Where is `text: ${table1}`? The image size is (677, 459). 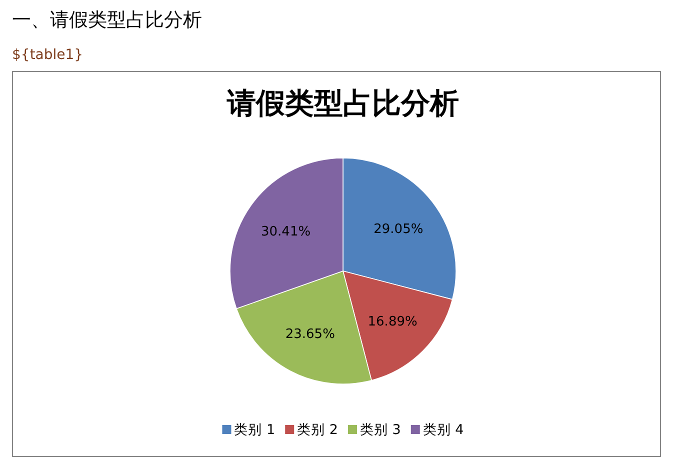
text: ${table1} is located at coordinates (48, 55).